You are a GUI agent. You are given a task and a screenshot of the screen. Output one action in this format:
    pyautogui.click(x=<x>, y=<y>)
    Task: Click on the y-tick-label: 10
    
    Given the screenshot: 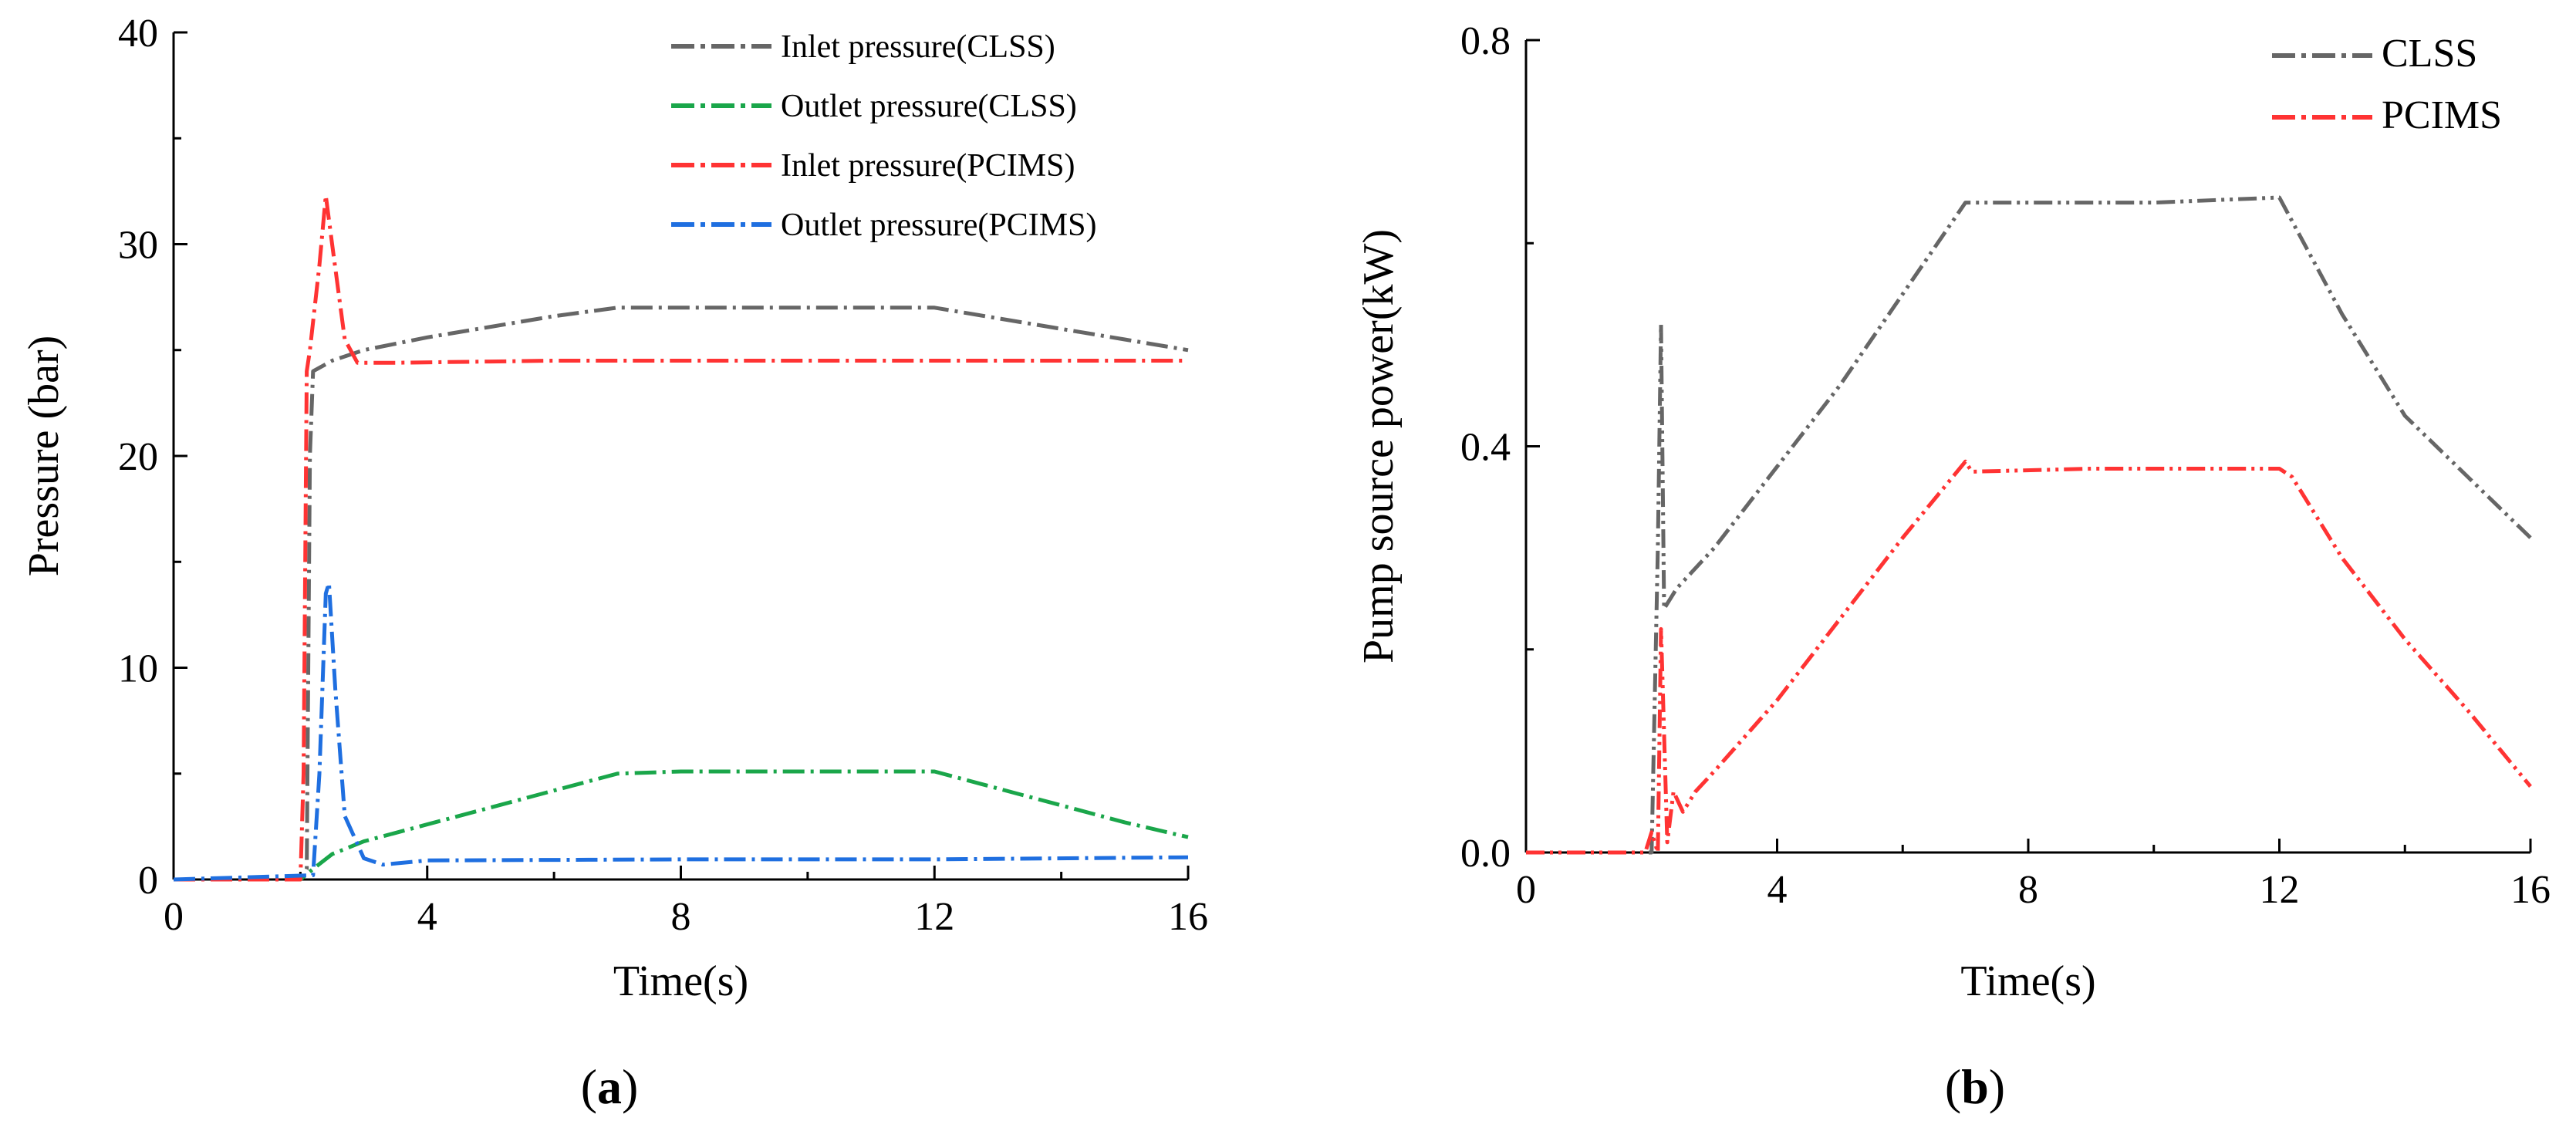 What is the action you would take?
    pyautogui.click(x=138, y=669)
    